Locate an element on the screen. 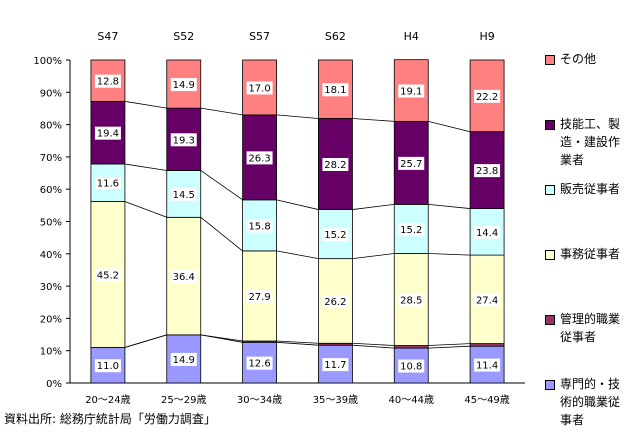 This screenshot has width=642, height=440. data-label: 14.4 is located at coordinates (487, 233).